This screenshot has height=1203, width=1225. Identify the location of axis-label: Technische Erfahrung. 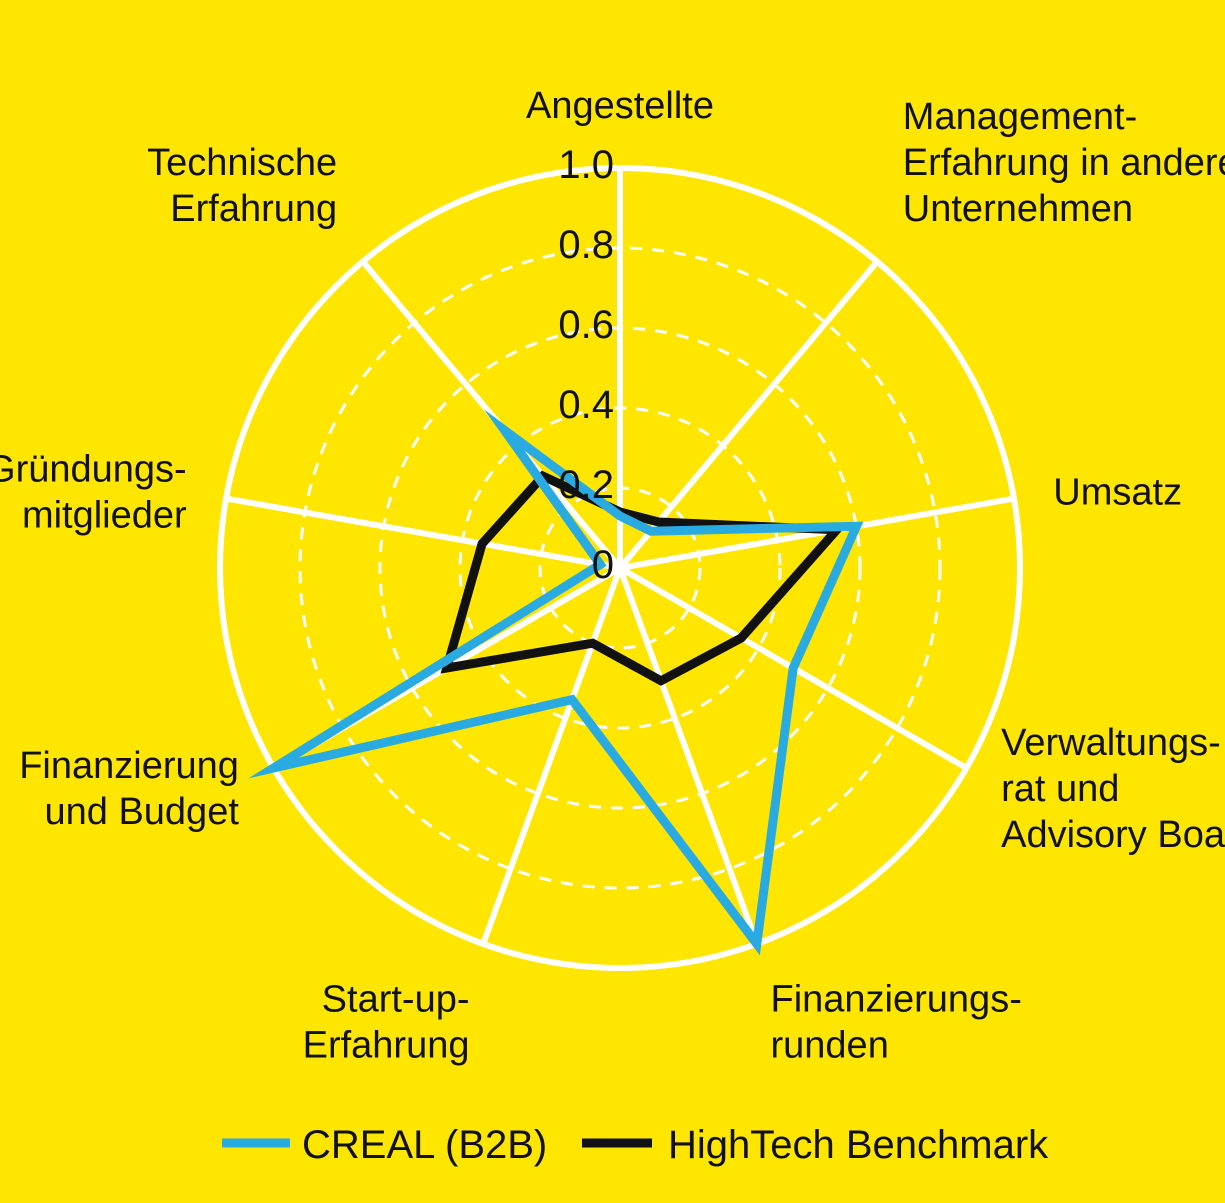
(242, 186).